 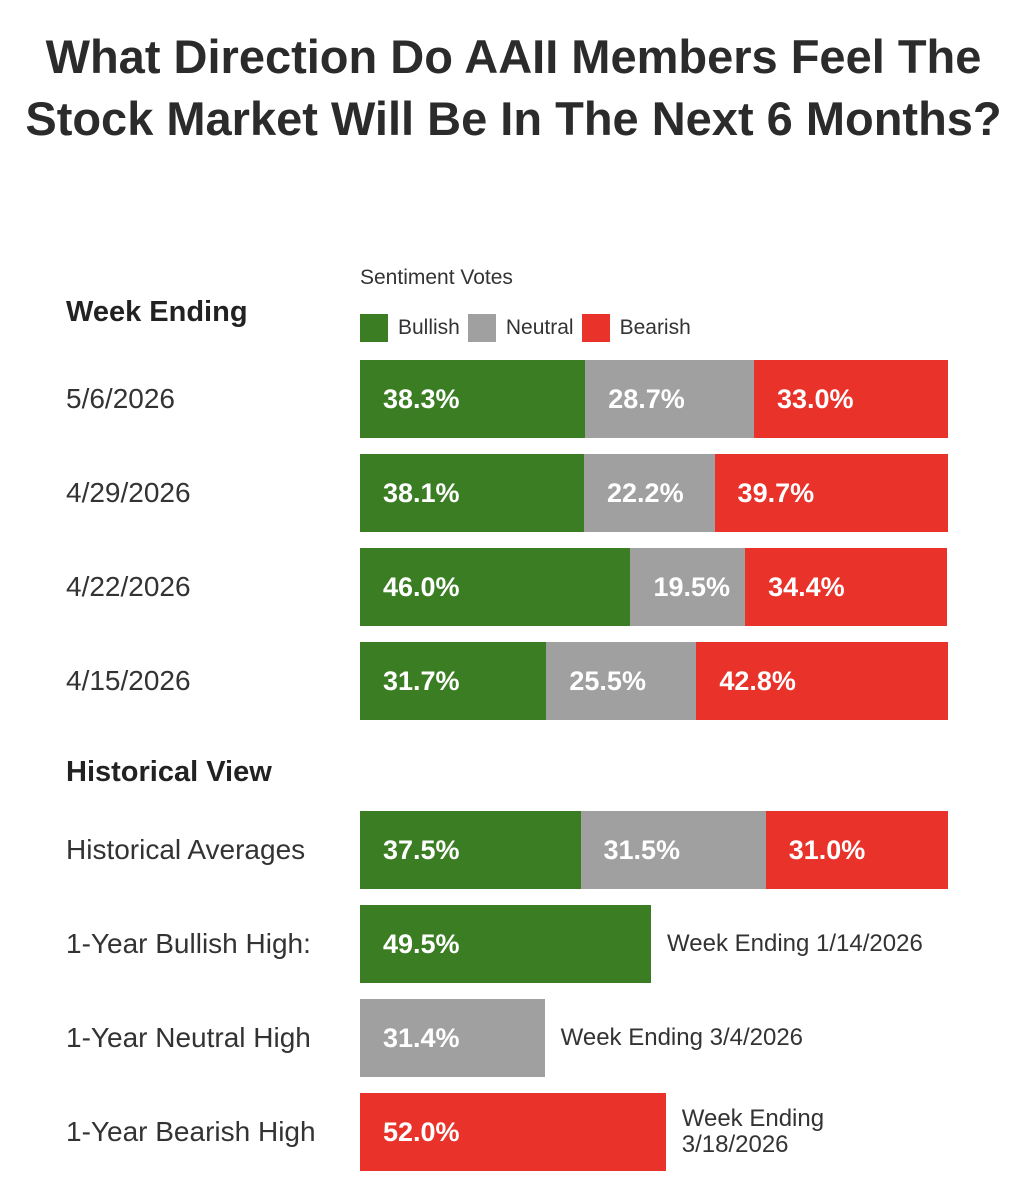 I want to click on bar-bullish-4-22-2026: 46.0%, so click(x=495, y=587).